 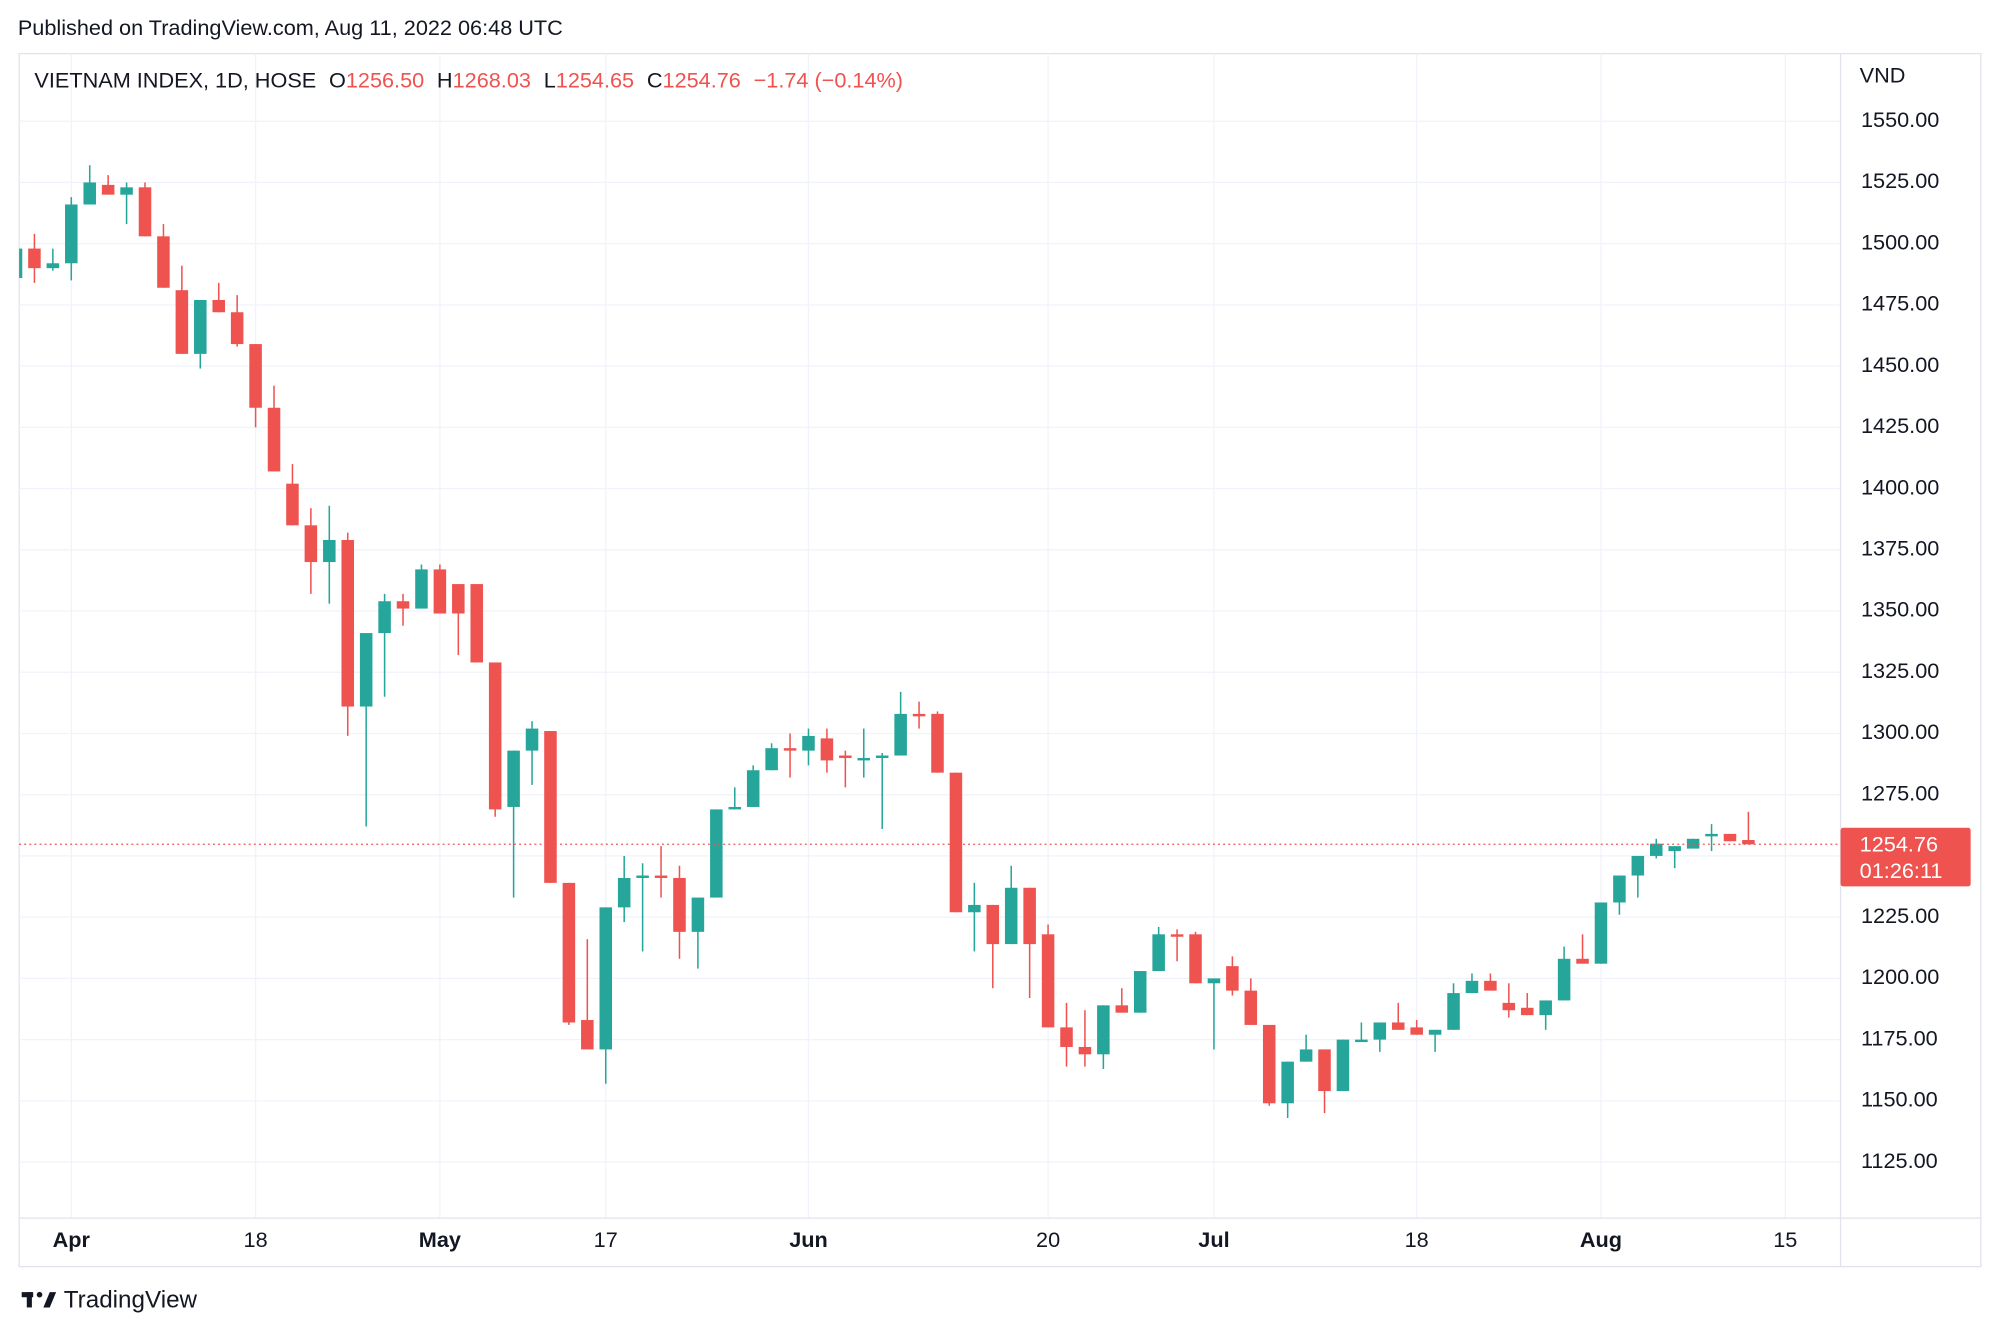 I want to click on high-key: H, so click(x=445, y=79).